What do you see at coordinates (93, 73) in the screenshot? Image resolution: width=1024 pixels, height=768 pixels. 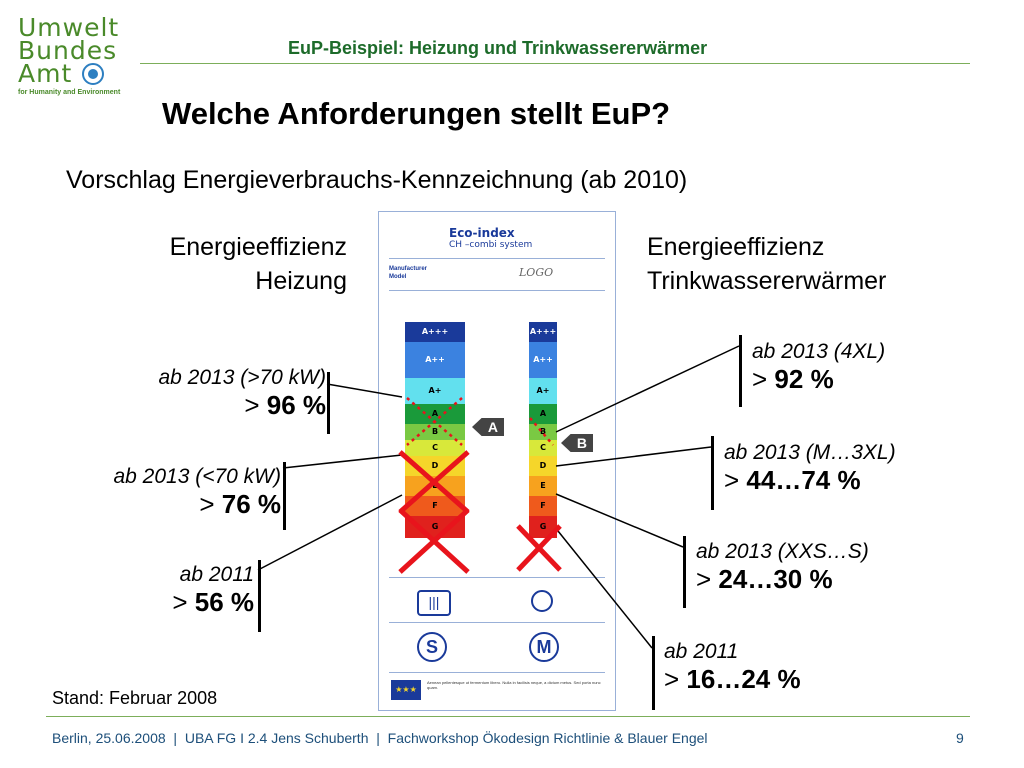 I see `un-emblem-icon` at bounding box center [93, 73].